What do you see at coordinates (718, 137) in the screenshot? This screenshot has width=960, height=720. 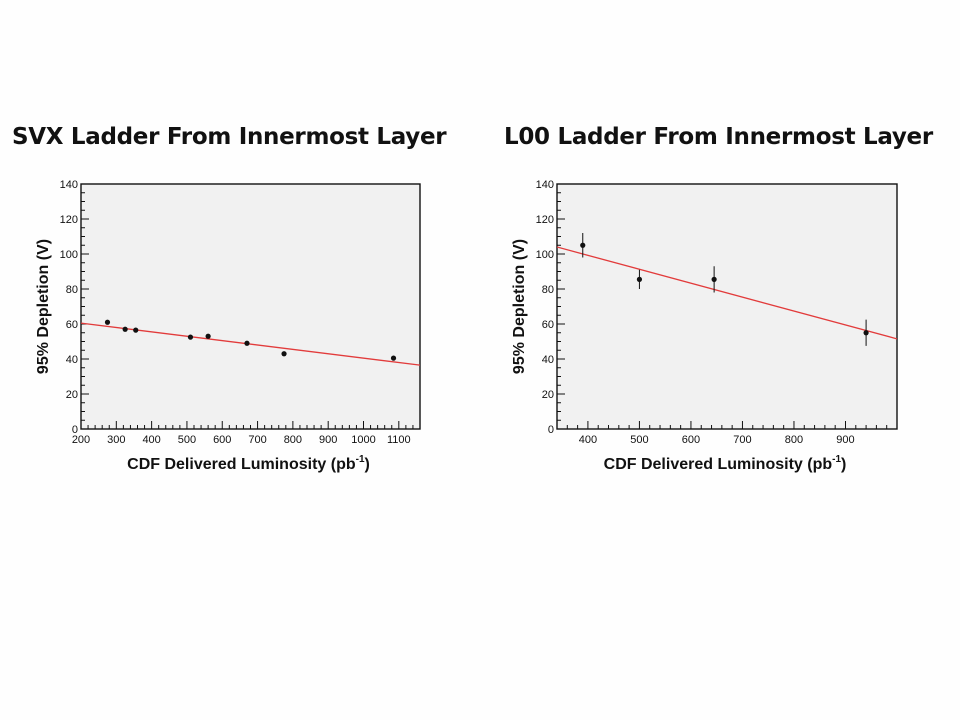 I see `chart-title: L00 Ladder From Innermost Layer` at bounding box center [718, 137].